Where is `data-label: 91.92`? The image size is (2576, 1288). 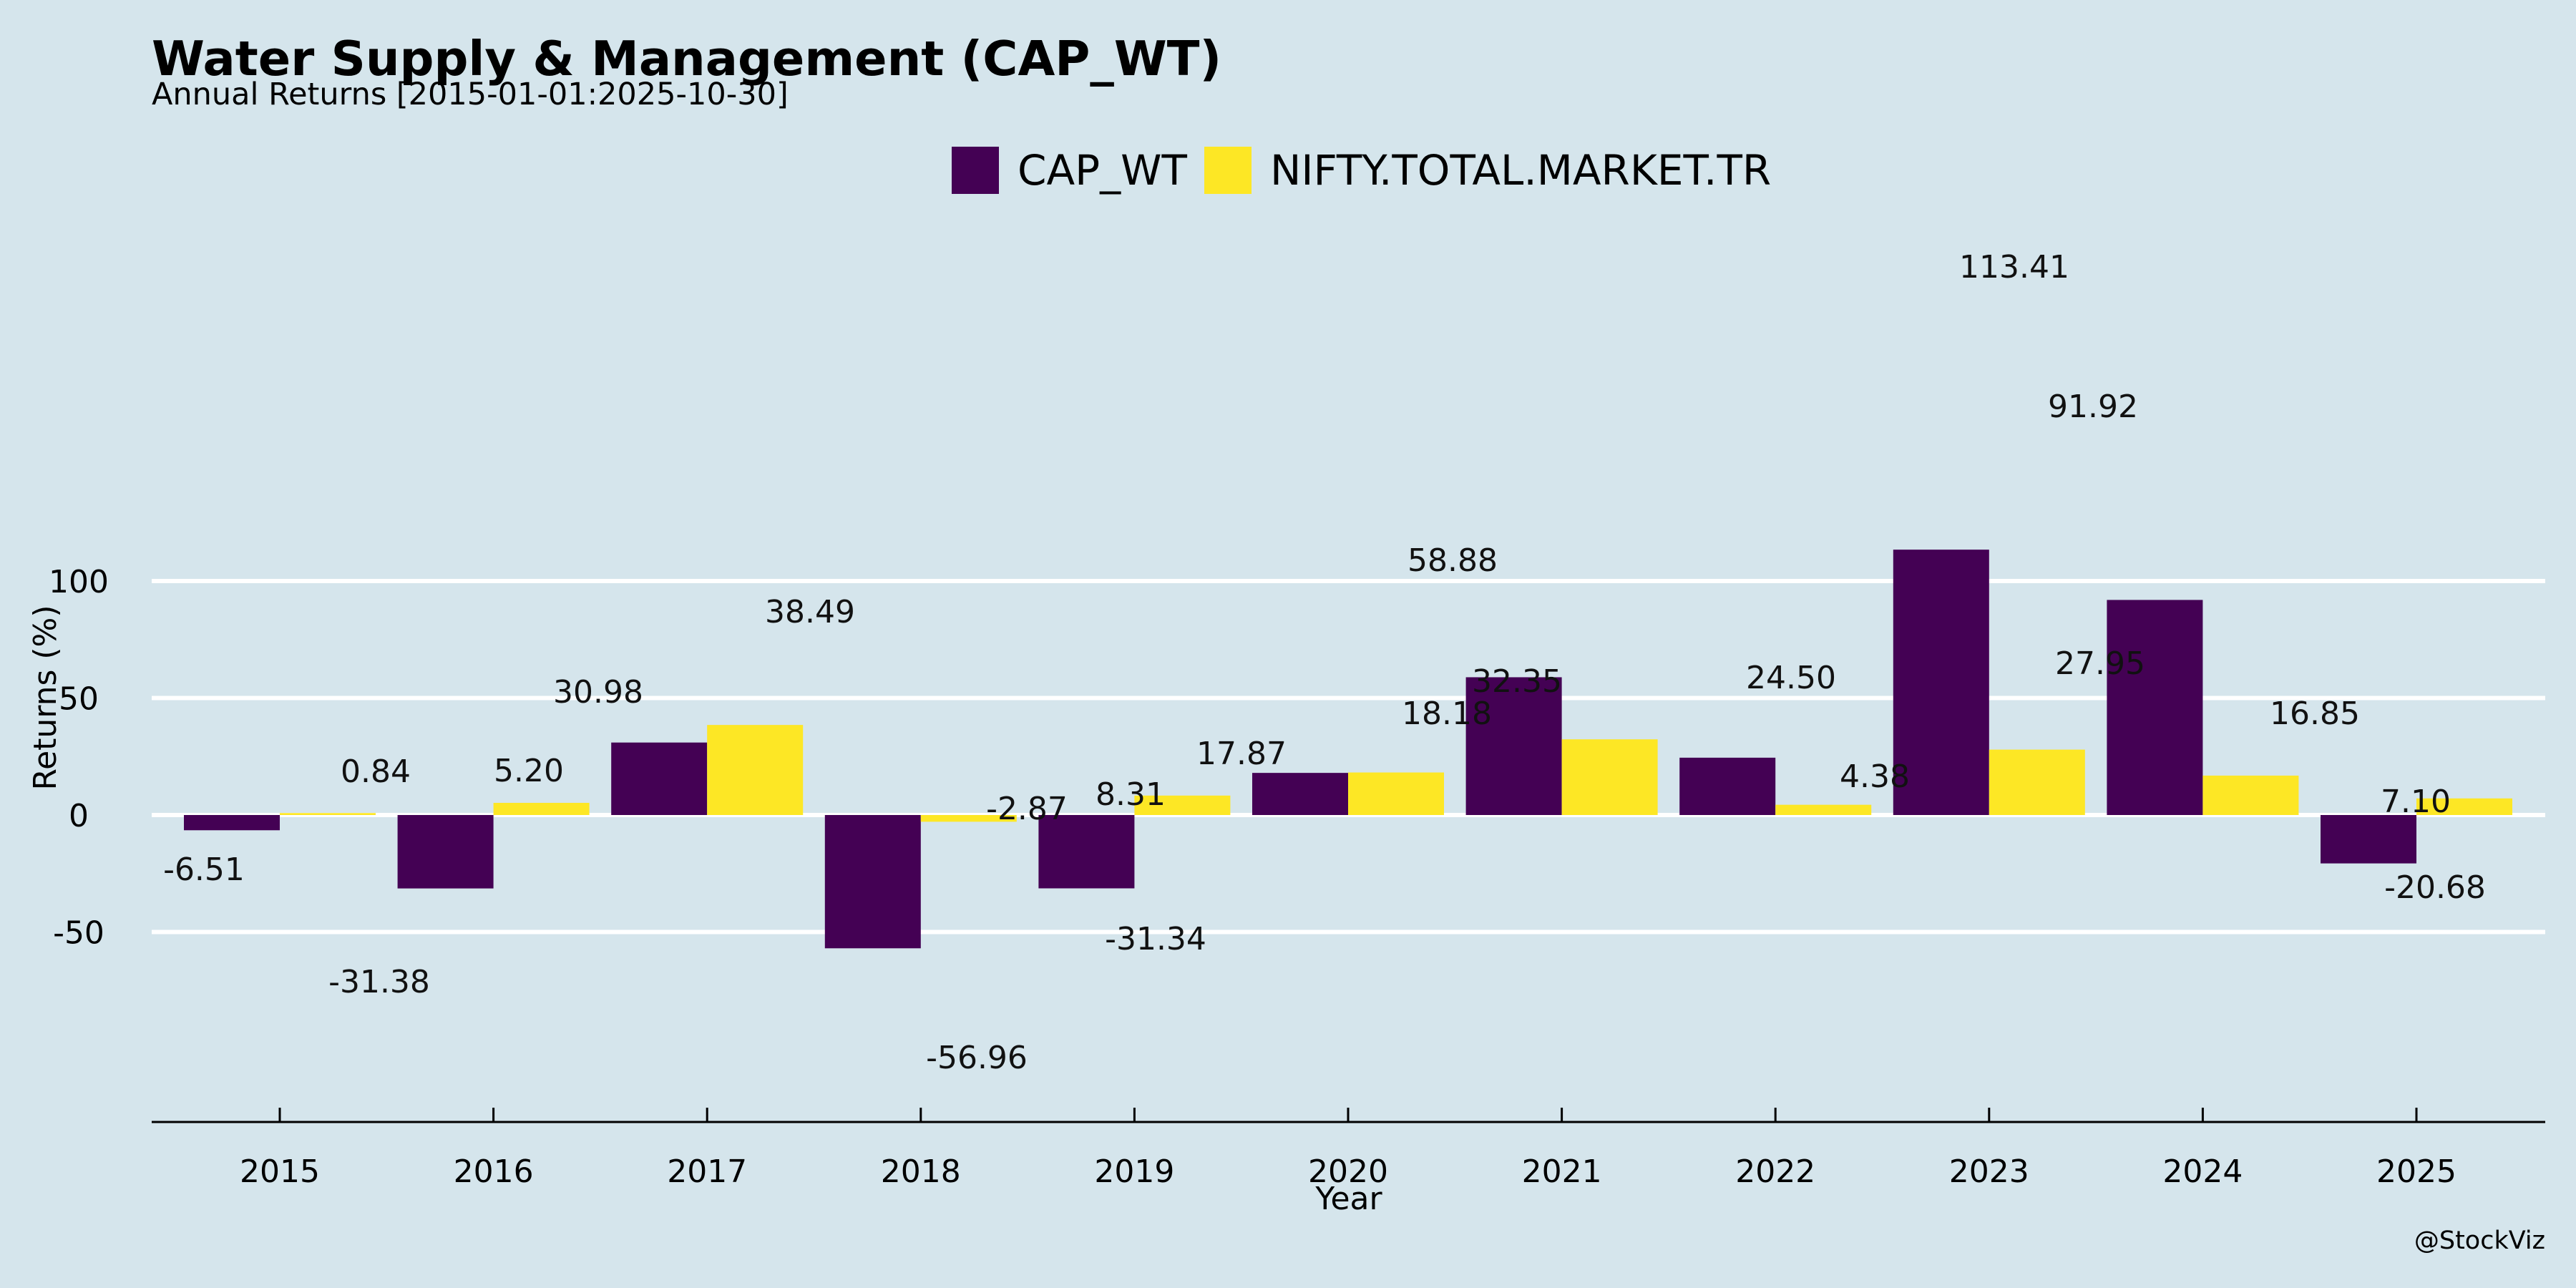
data-label: 91.92 is located at coordinates (2093, 407).